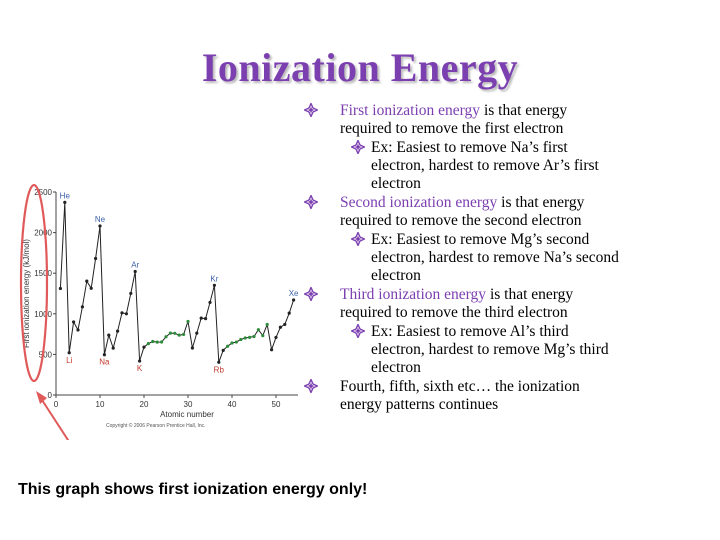 The height and width of the screenshot is (540, 720). I want to click on element-label-ar: Ar, so click(135, 264).